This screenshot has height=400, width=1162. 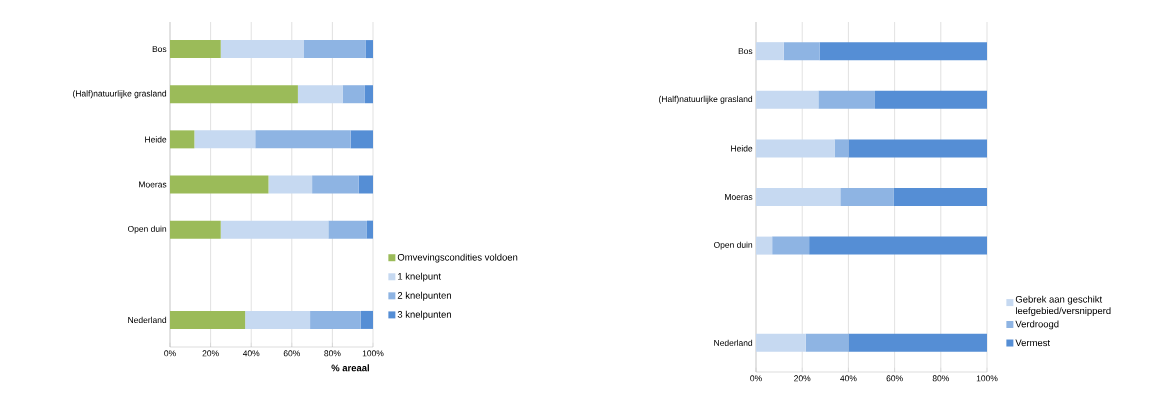 I want to click on legend-label: 1 knelpunt, so click(x=419, y=277).